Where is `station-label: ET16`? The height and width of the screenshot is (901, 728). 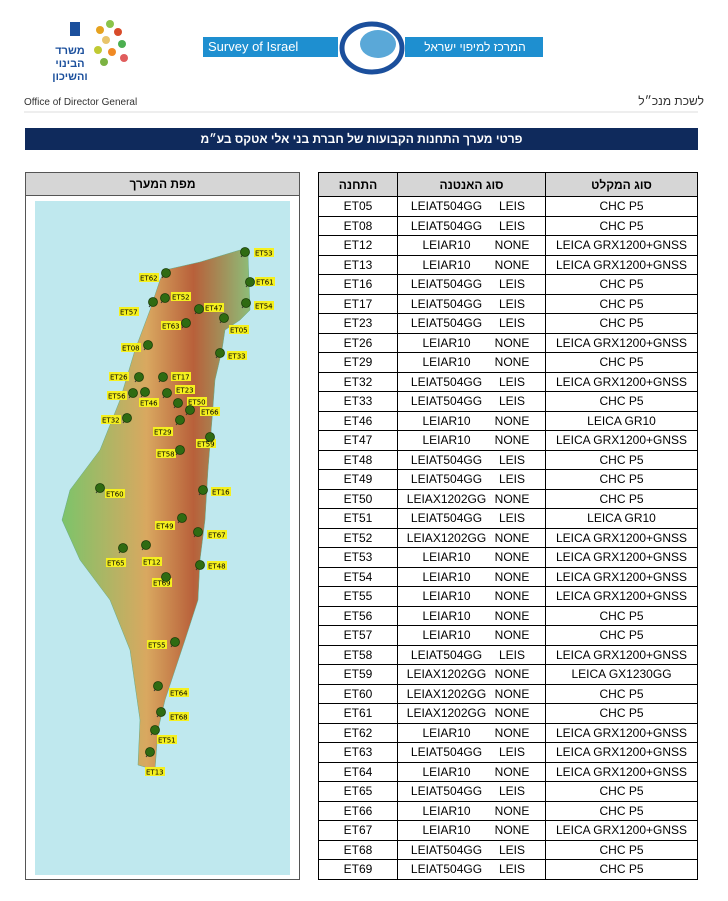 station-label: ET16 is located at coordinates (221, 493).